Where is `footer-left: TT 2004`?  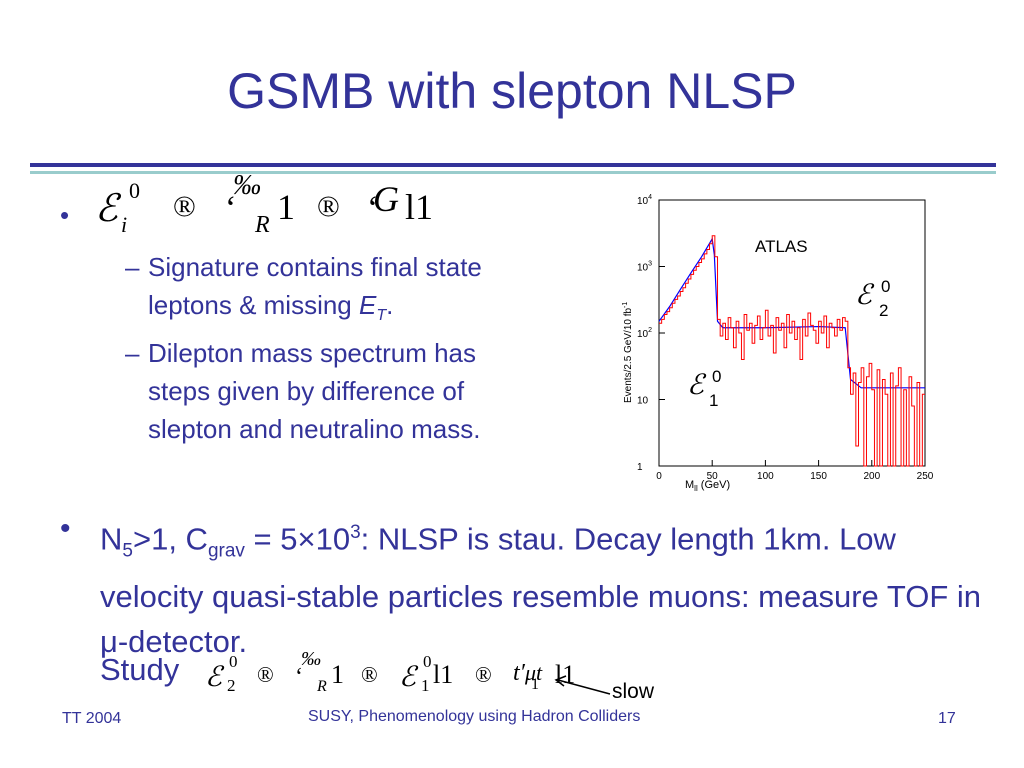 footer-left: TT 2004 is located at coordinates (92, 718).